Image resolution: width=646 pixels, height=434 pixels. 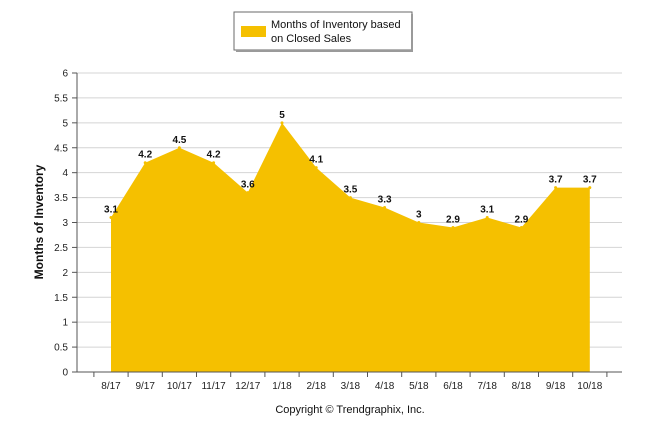 What do you see at coordinates (65, 223) in the screenshot?
I see `y-tick-label: 3` at bounding box center [65, 223].